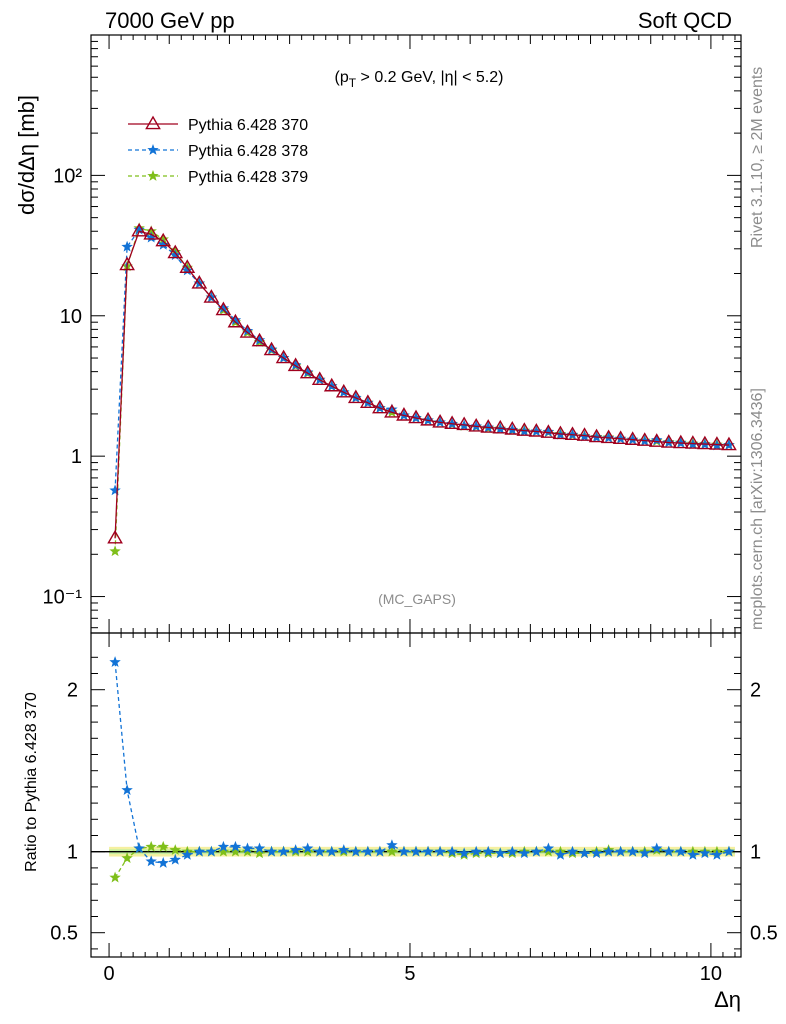 This screenshot has height=1024, width=786. Describe the element at coordinates (757, 157) in the screenshot. I see `rivet-label: Rivet 3.1.10, ≥ 2M events` at that location.